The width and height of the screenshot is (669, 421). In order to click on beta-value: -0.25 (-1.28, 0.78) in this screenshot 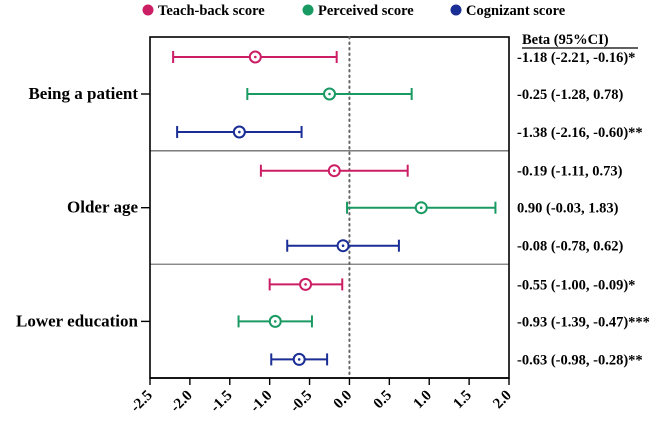, I will do `click(570, 95)`.